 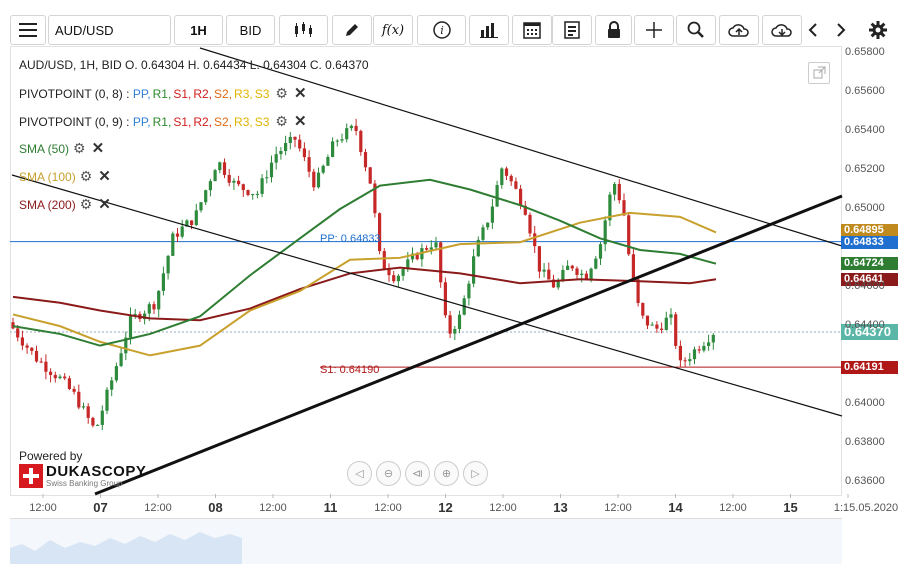 What do you see at coordinates (364, 294) in the screenshot?
I see `sma200-line` at bounding box center [364, 294].